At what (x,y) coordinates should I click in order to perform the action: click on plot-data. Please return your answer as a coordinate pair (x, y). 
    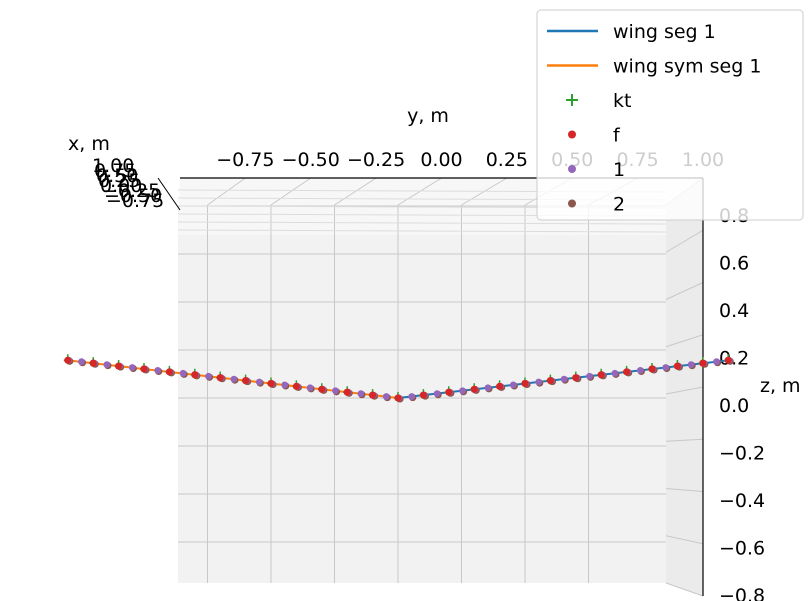
    Looking at the image, I should click on (398, 378).